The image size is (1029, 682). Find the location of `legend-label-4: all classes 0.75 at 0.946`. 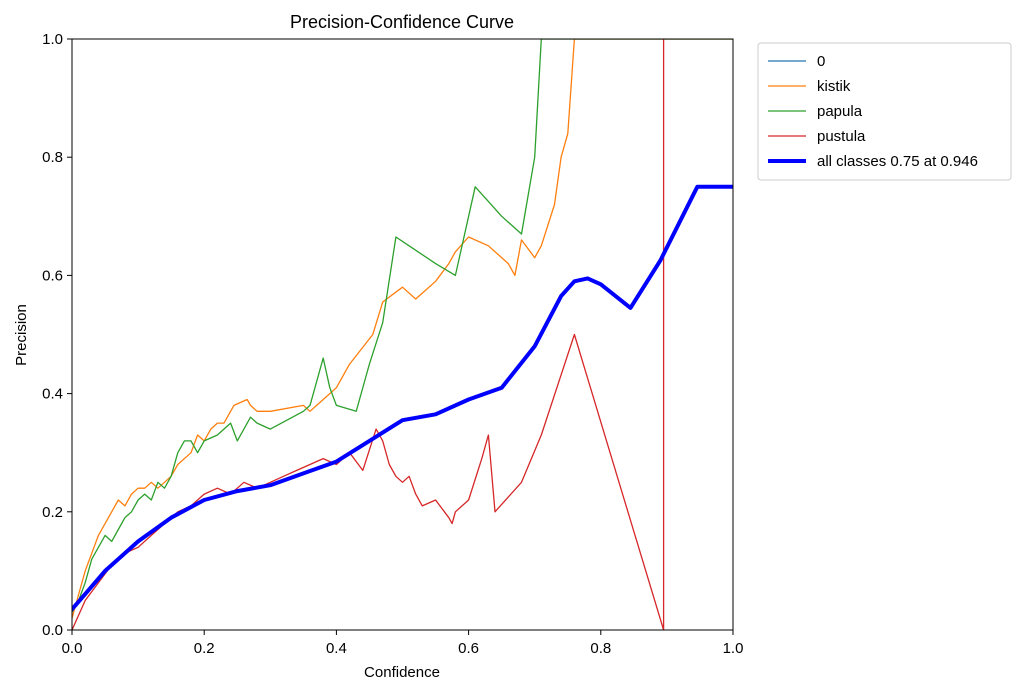

legend-label-4: all classes 0.75 at 0.946 is located at coordinates (897, 161).